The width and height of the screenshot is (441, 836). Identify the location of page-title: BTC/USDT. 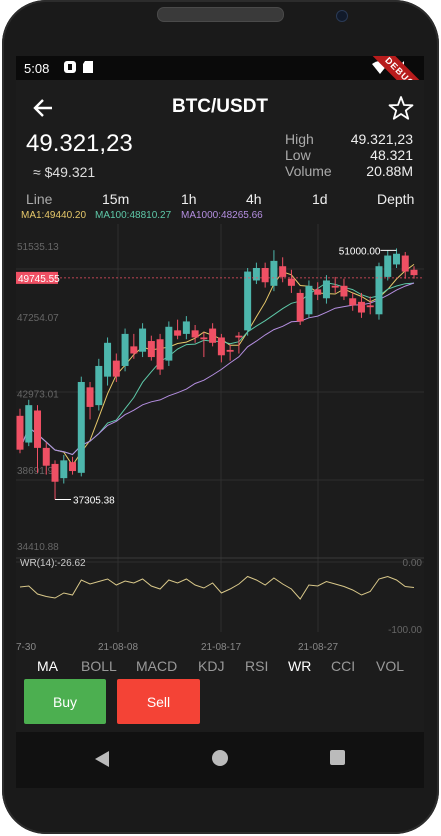
(220, 106).